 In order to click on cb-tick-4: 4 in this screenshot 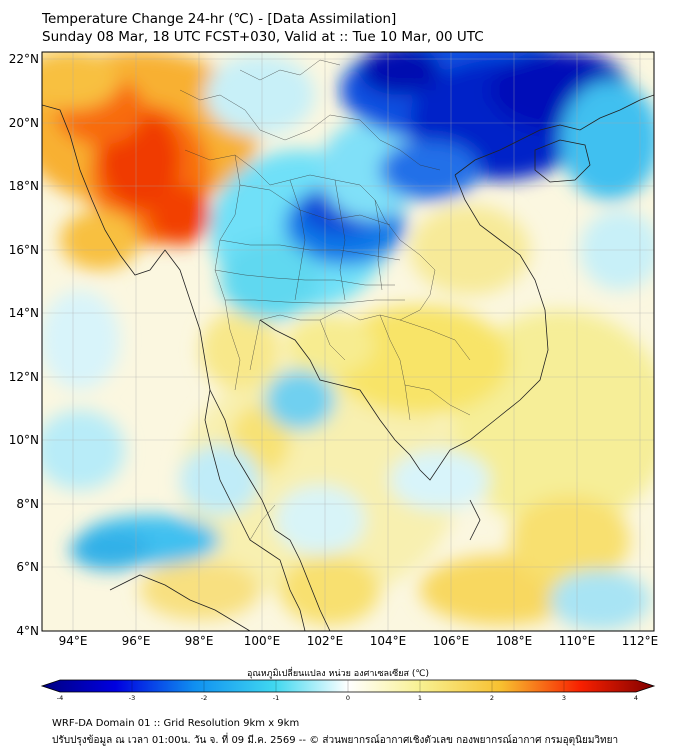, I will do `click(636, 698)`.